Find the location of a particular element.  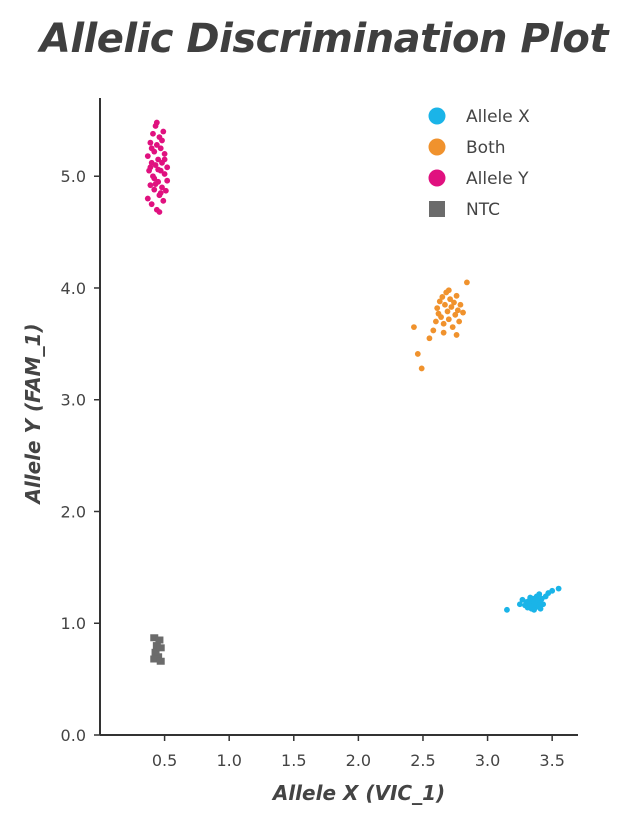

x-tick-label: 0.5 is located at coordinates (164, 760).